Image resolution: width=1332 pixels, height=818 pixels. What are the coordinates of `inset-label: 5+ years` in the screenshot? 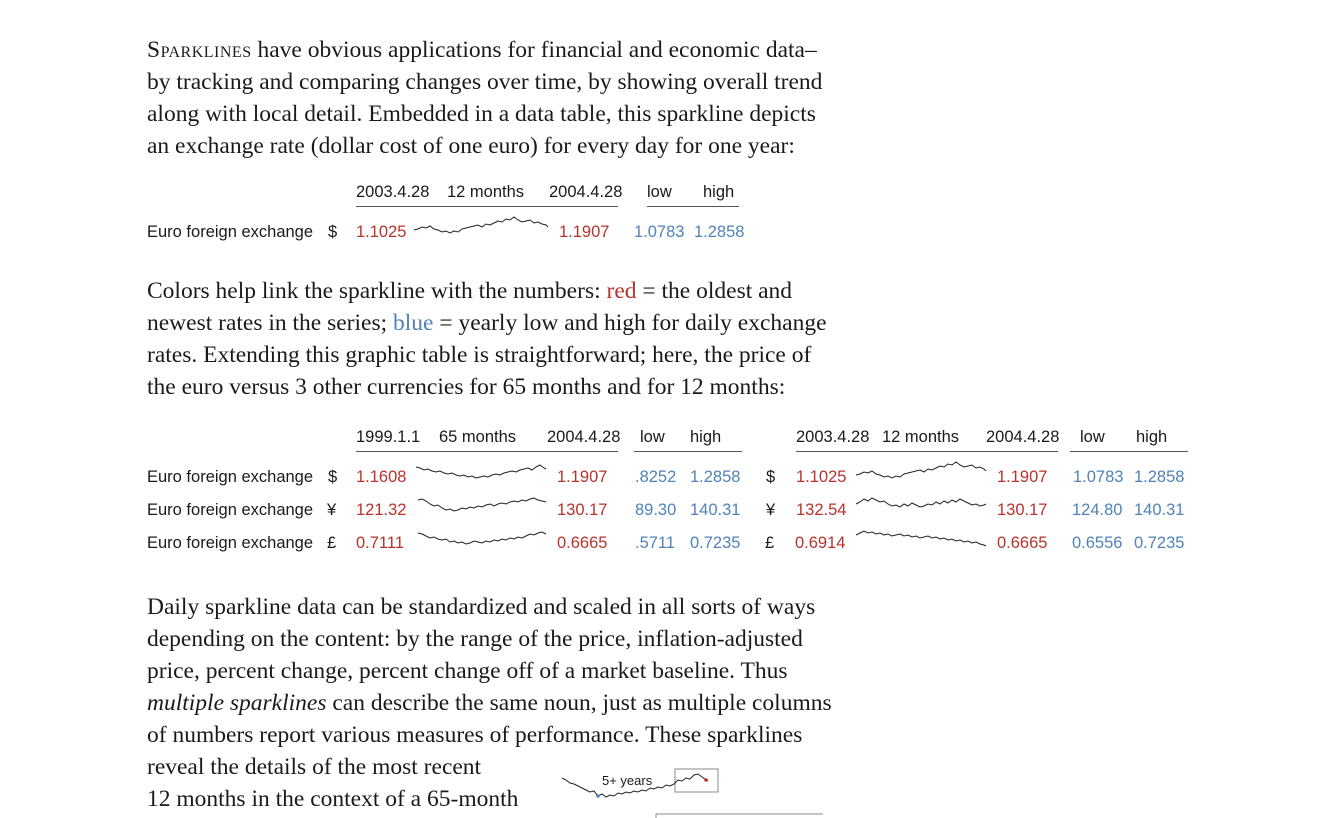 It's located at (627, 780).